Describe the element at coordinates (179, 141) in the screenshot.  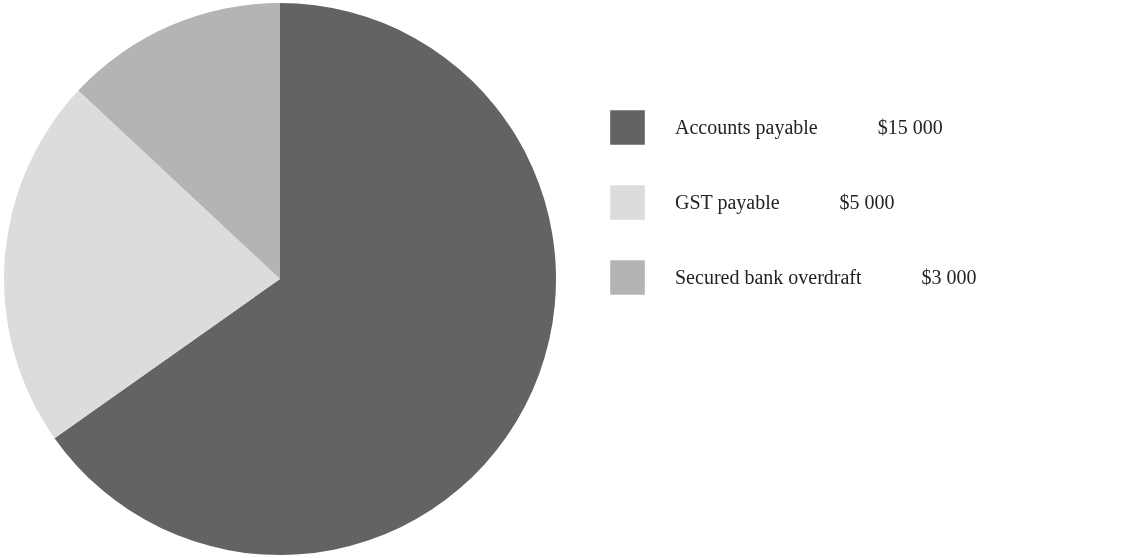
I see `pie-slice` at that location.